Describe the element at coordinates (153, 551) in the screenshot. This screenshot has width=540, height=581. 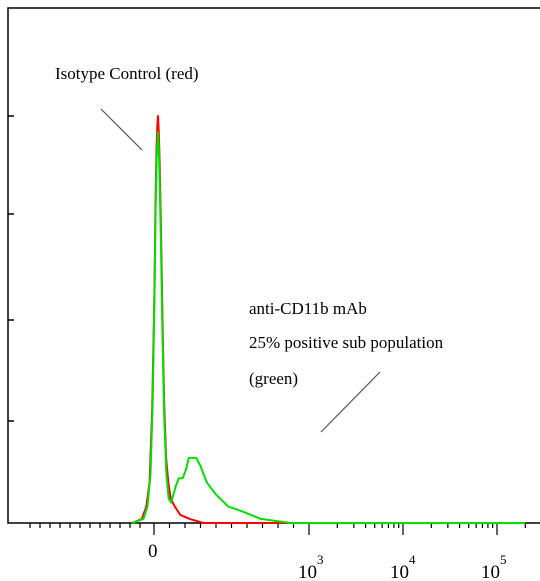
I see `x-tick-label-0: 0` at that location.